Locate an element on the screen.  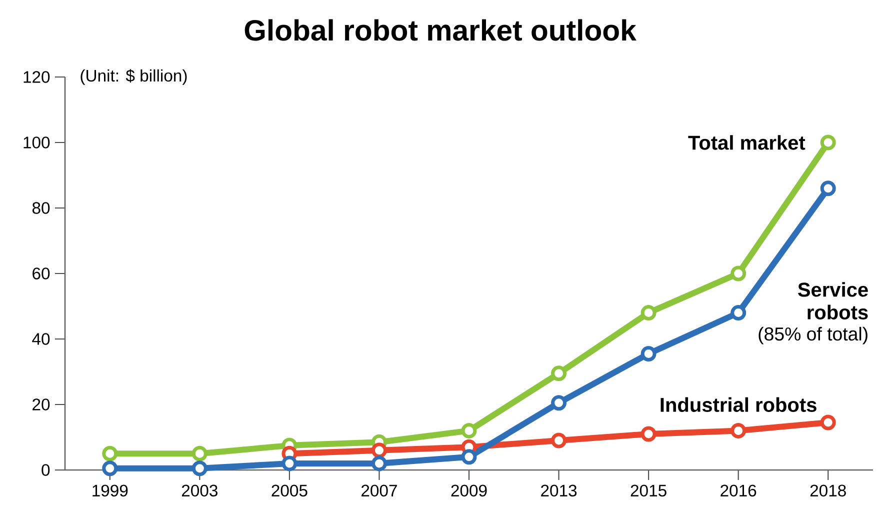
x-tick-label: 2003 is located at coordinates (200, 490).